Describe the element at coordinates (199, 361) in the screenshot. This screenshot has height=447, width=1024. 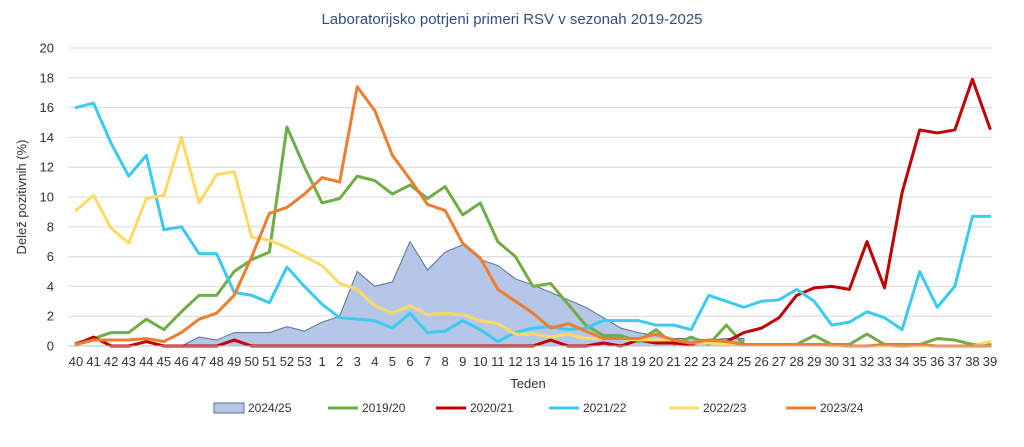
I see `x-tick-label: 47` at that location.